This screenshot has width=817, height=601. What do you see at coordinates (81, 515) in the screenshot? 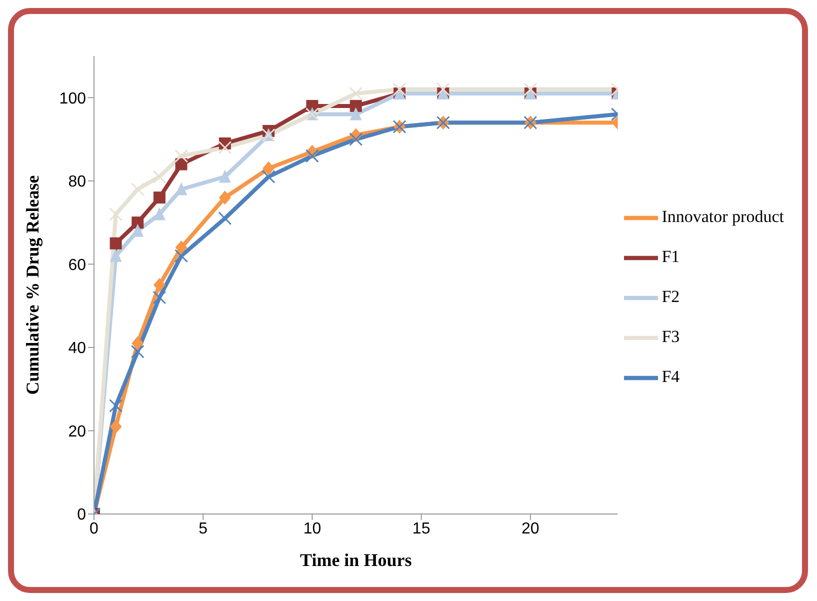
I see `y-tick-label: 0` at bounding box center [81, 515].